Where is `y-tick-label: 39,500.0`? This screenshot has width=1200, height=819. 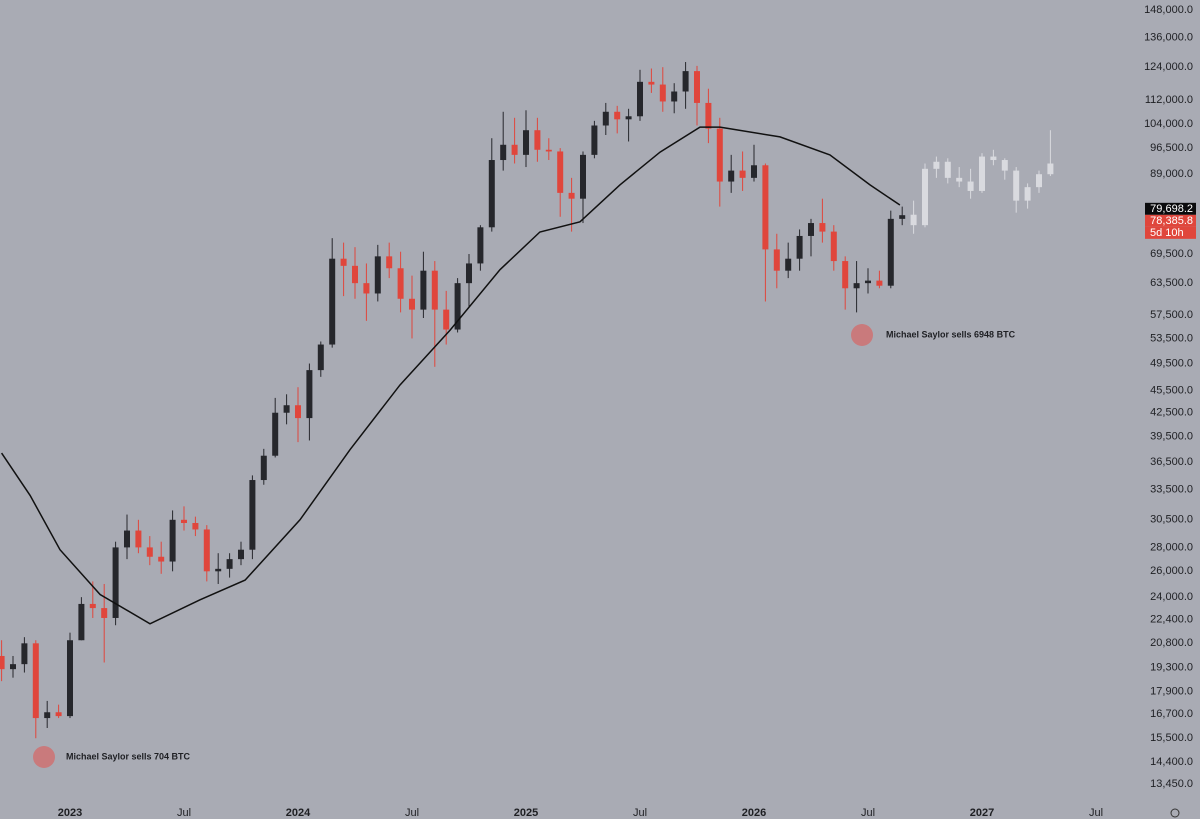
y-tick-label: 39,500.0 is located at coordinates (1171, 436).